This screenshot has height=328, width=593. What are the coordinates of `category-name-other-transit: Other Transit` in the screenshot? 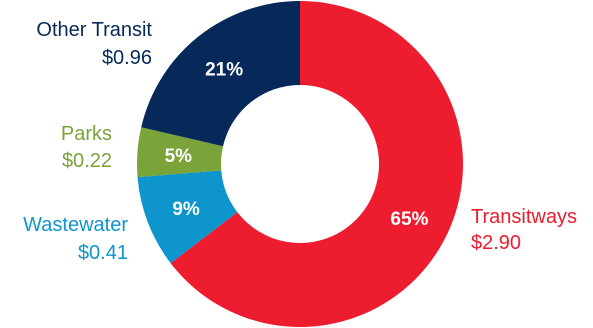 It's located at (94, 30).